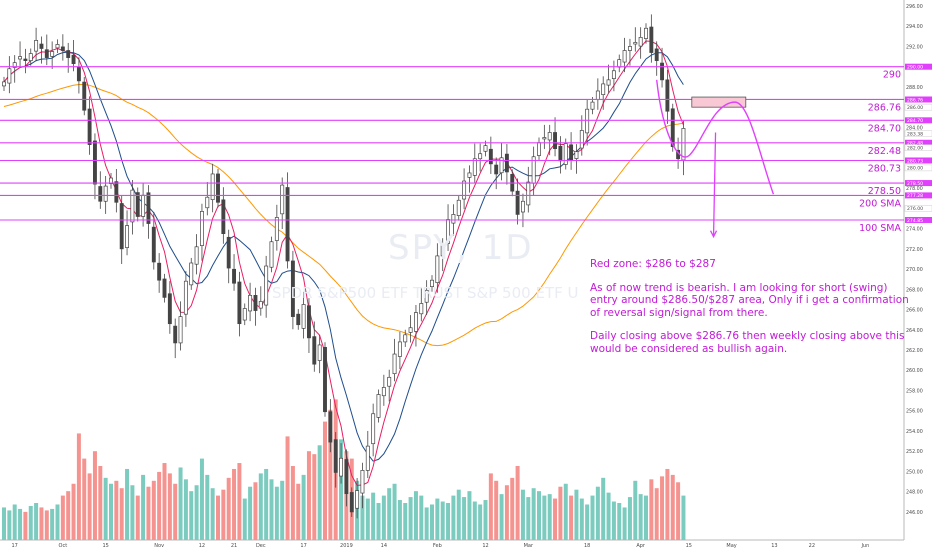  What do you see at coordinates (884, 107) in the screenshot?
I see `level-label: 286.76` at bounding box center [884, 107].